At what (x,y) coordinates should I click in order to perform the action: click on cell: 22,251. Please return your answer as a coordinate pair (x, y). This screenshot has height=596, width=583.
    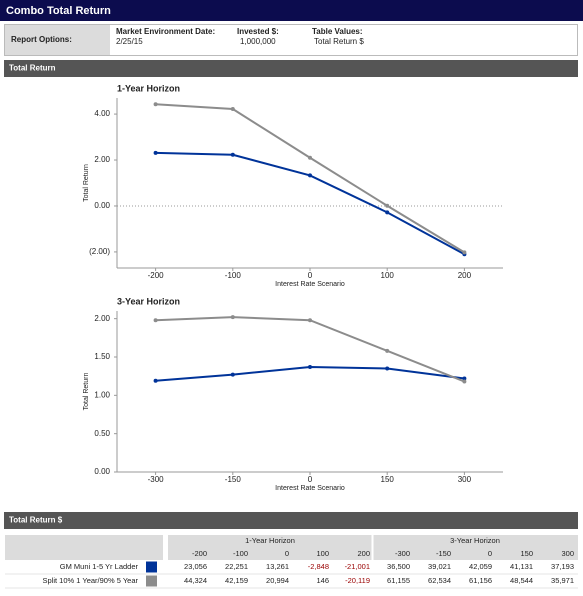
    Looking at the image, I should click on (236, 566).